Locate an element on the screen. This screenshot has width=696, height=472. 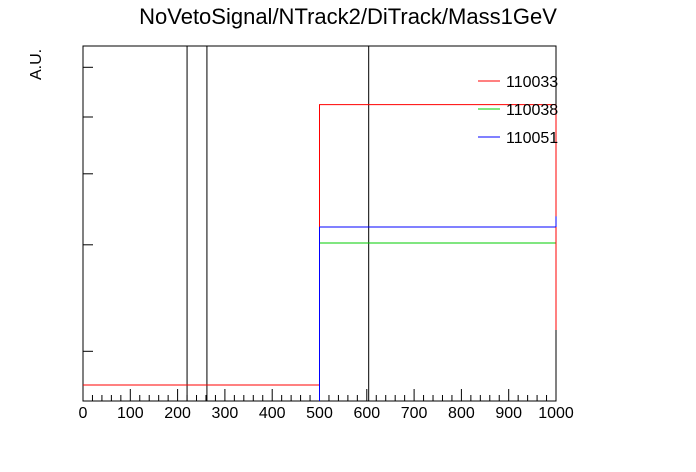
x-tick-label: 900 is located at coordinates (508, 413).